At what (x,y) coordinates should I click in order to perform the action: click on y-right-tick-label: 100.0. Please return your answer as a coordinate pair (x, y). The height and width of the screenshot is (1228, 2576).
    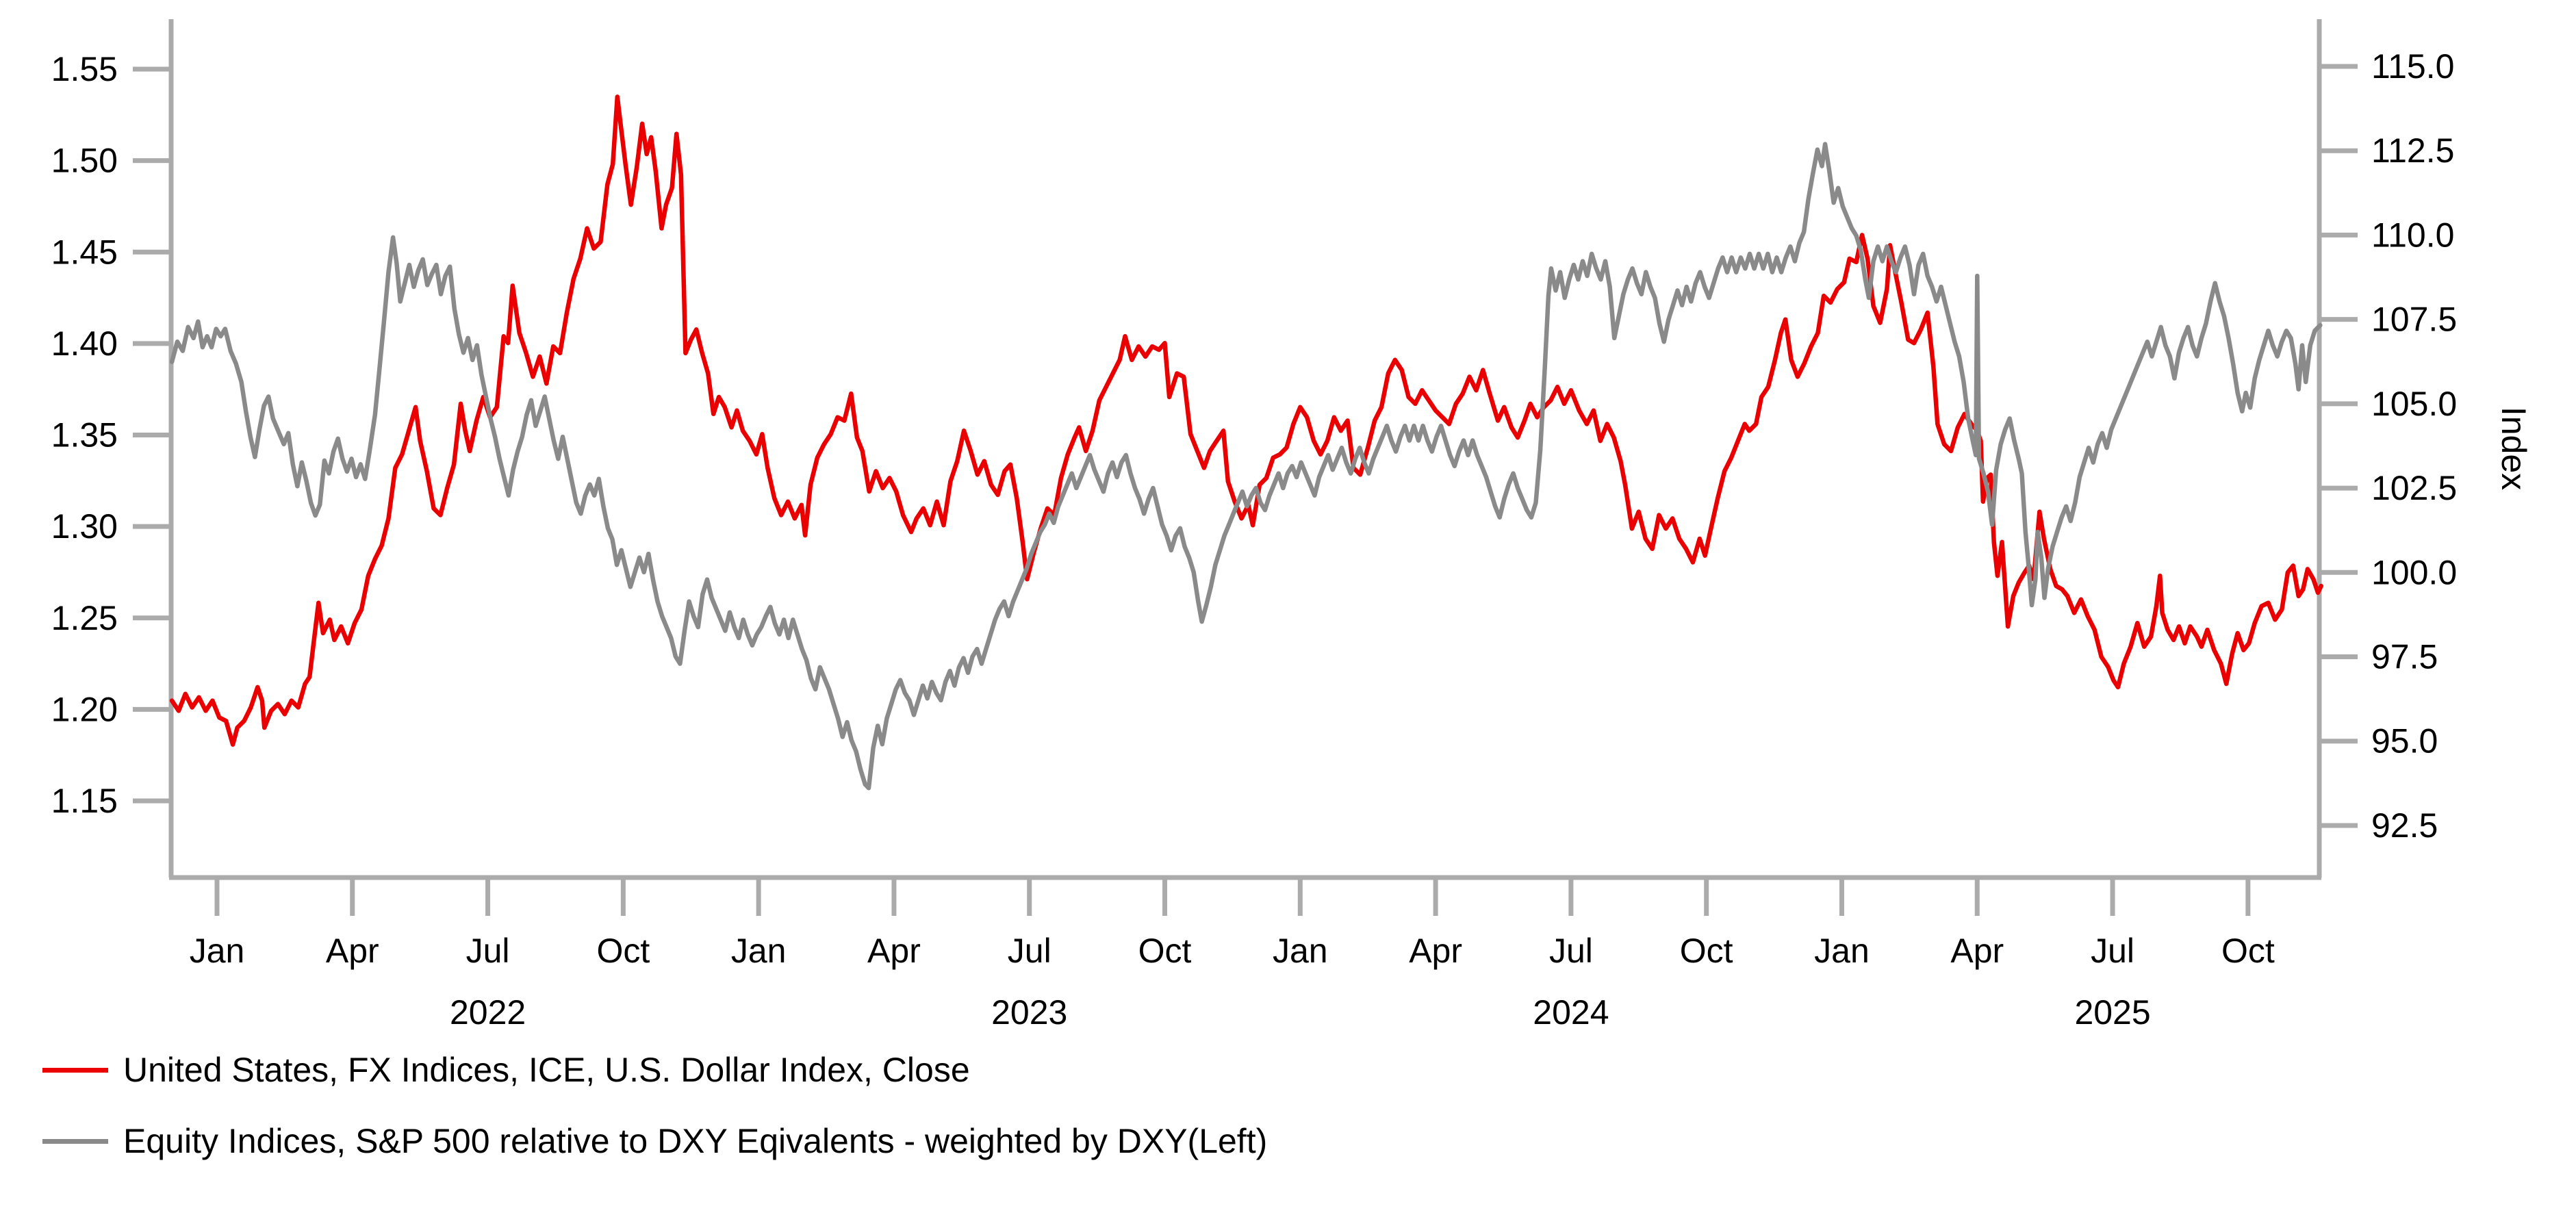
    Looking at the image, I should click on (2414, 572).